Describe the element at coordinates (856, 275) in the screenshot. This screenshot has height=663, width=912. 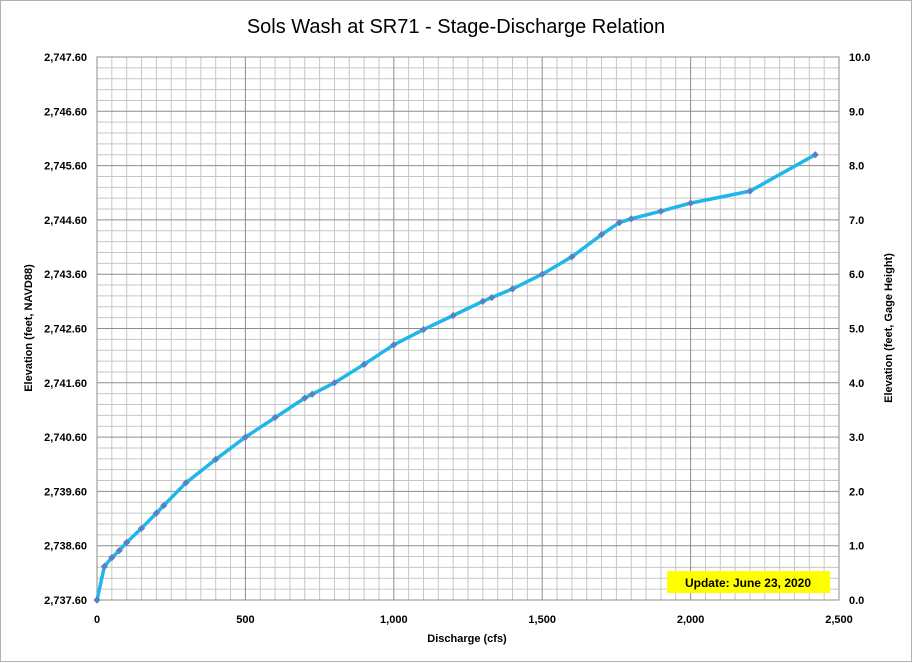
I see `y-tick-label-right: 6.0` at that location.